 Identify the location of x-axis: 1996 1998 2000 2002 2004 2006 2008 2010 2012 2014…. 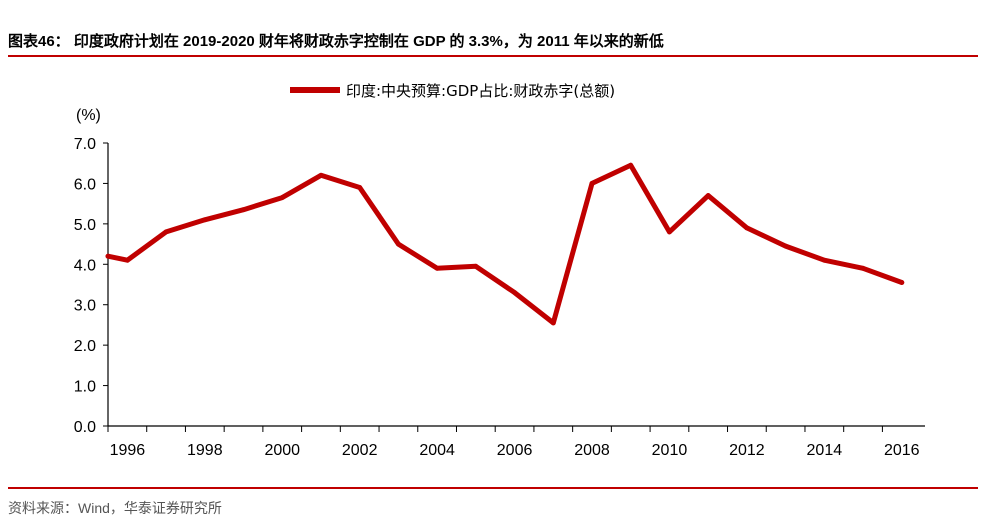
(516, 442).